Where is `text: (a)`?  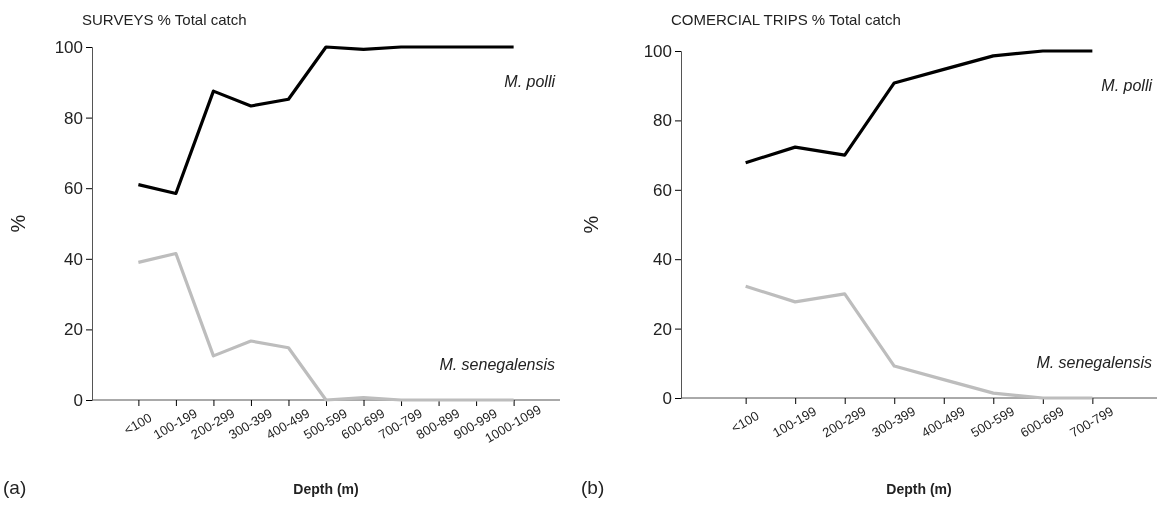
text: (a) is located at coordinates (15, 487).